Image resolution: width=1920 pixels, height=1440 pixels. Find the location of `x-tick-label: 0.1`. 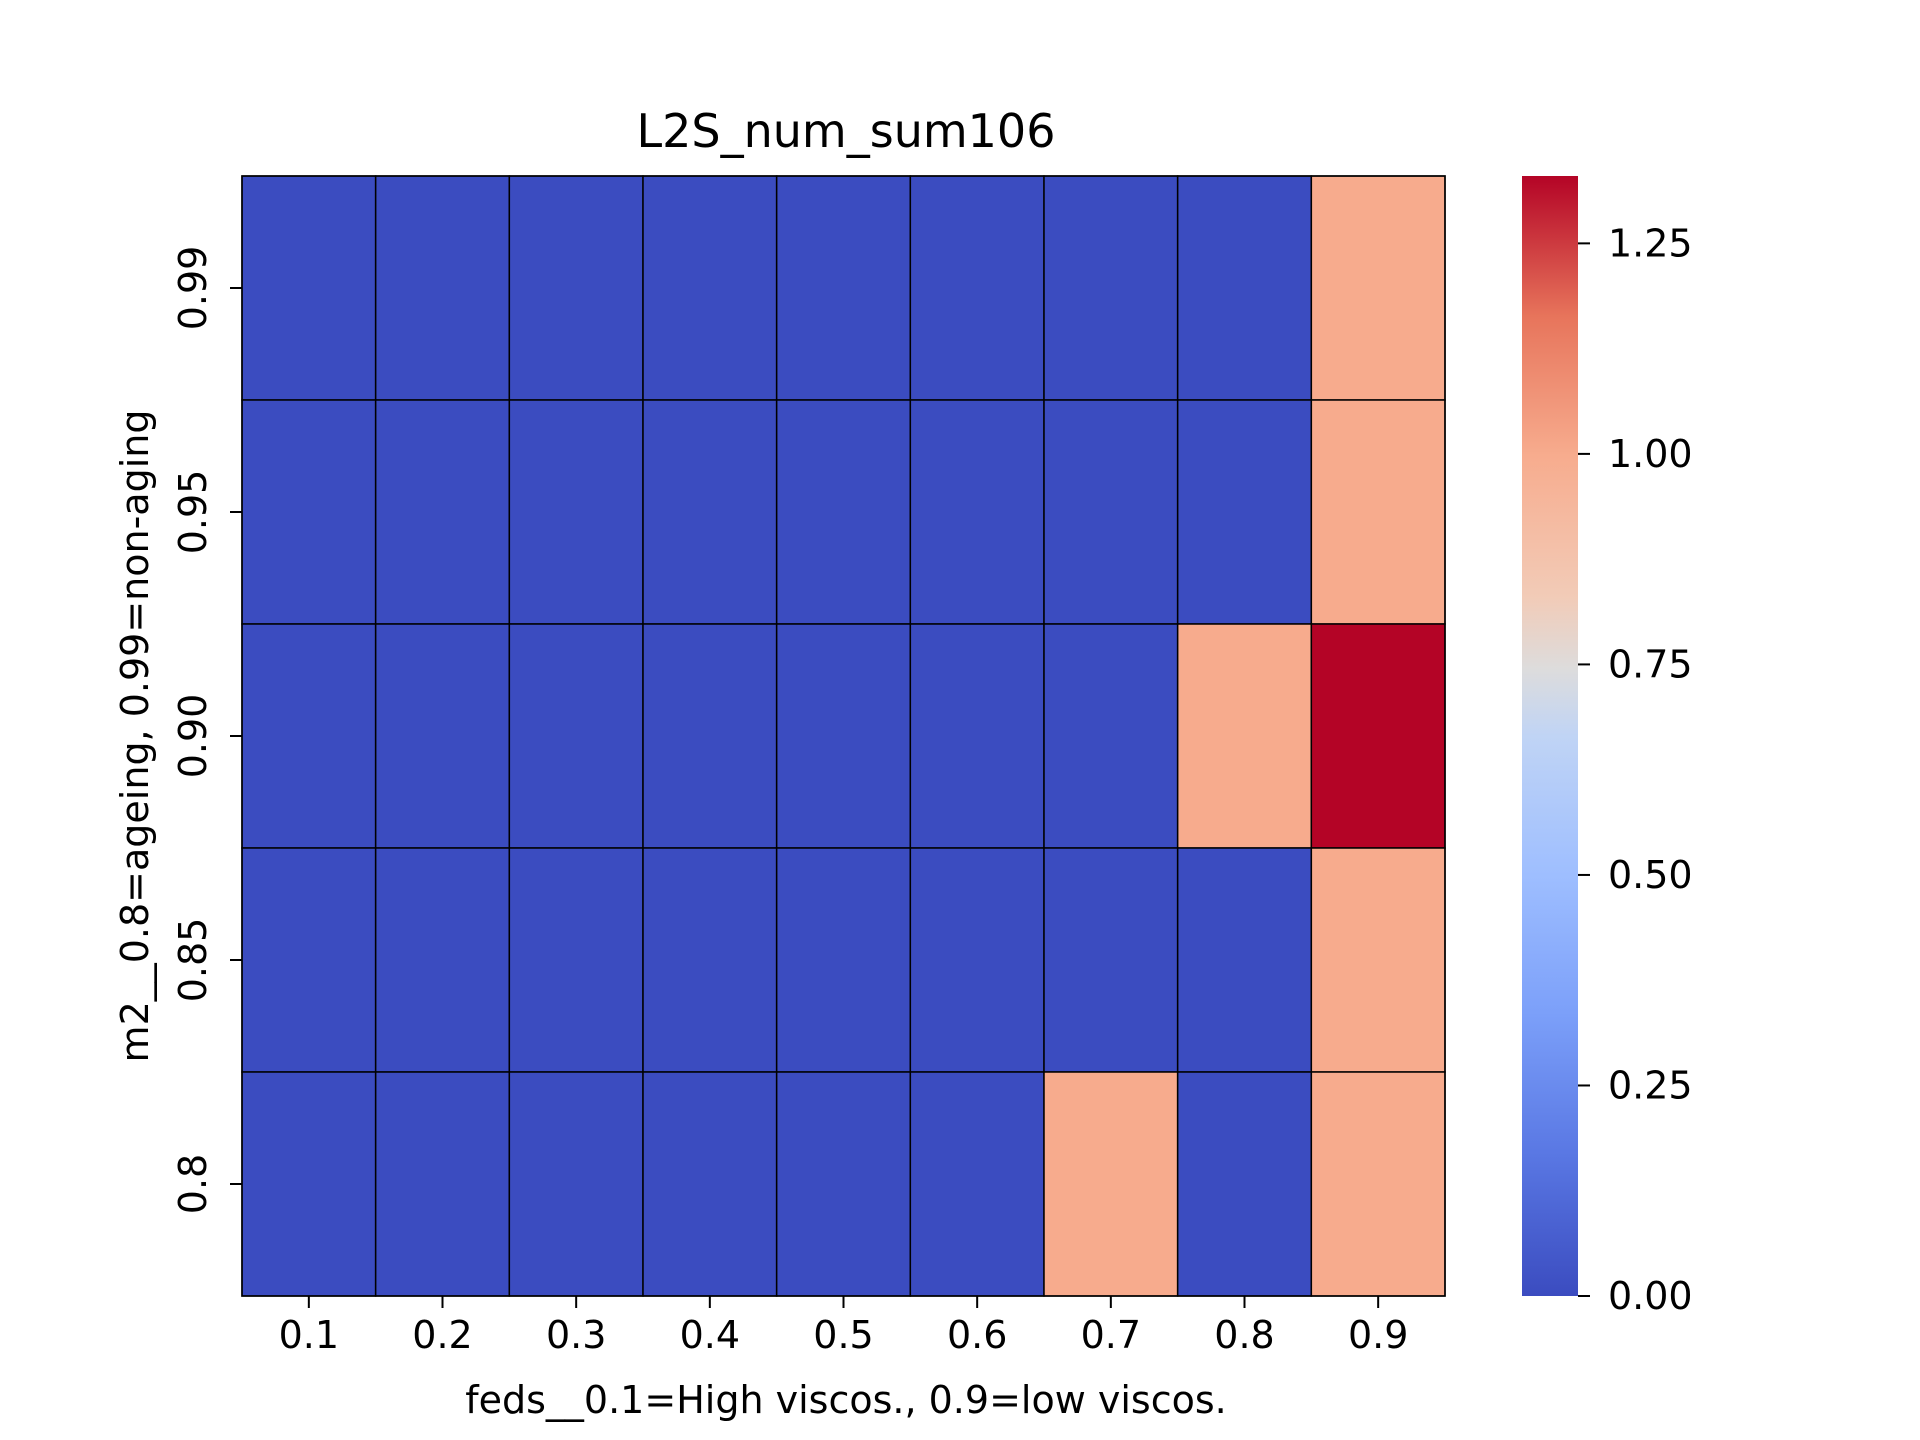

x-tick-label: 0.1 is located at coordinates (309, 1335).